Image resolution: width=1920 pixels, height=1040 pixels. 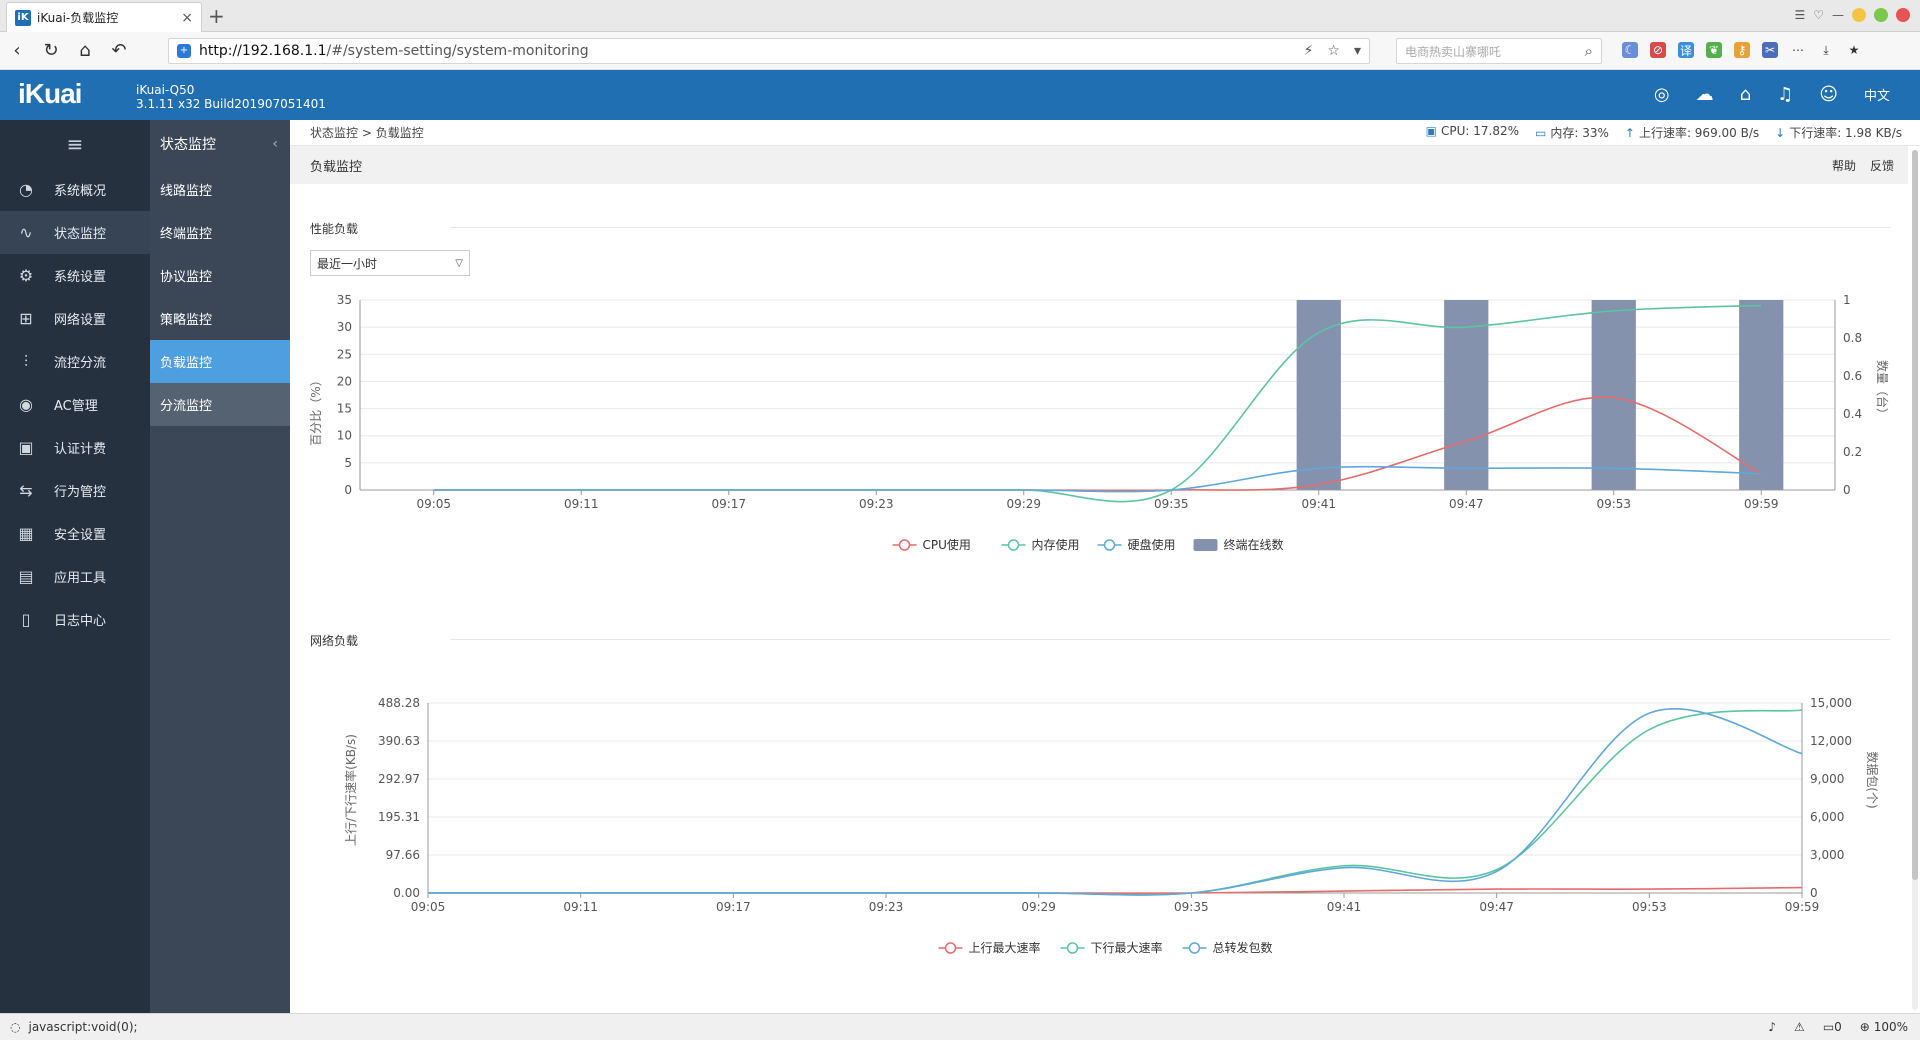 I want to click on sliders-icon: ⫶, so click(x=25, y=361).